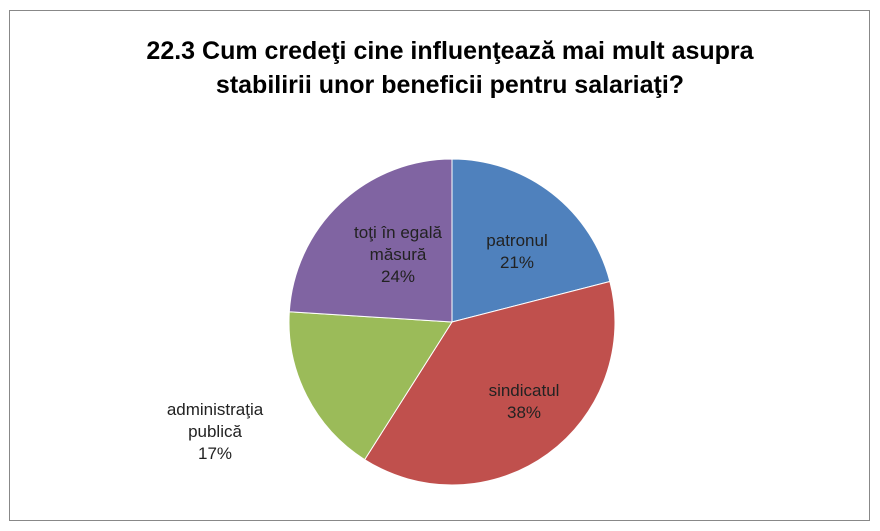 The width and height of the screenshot is (880, 531). I want to click on value-label: 21%, so click(517, 262).